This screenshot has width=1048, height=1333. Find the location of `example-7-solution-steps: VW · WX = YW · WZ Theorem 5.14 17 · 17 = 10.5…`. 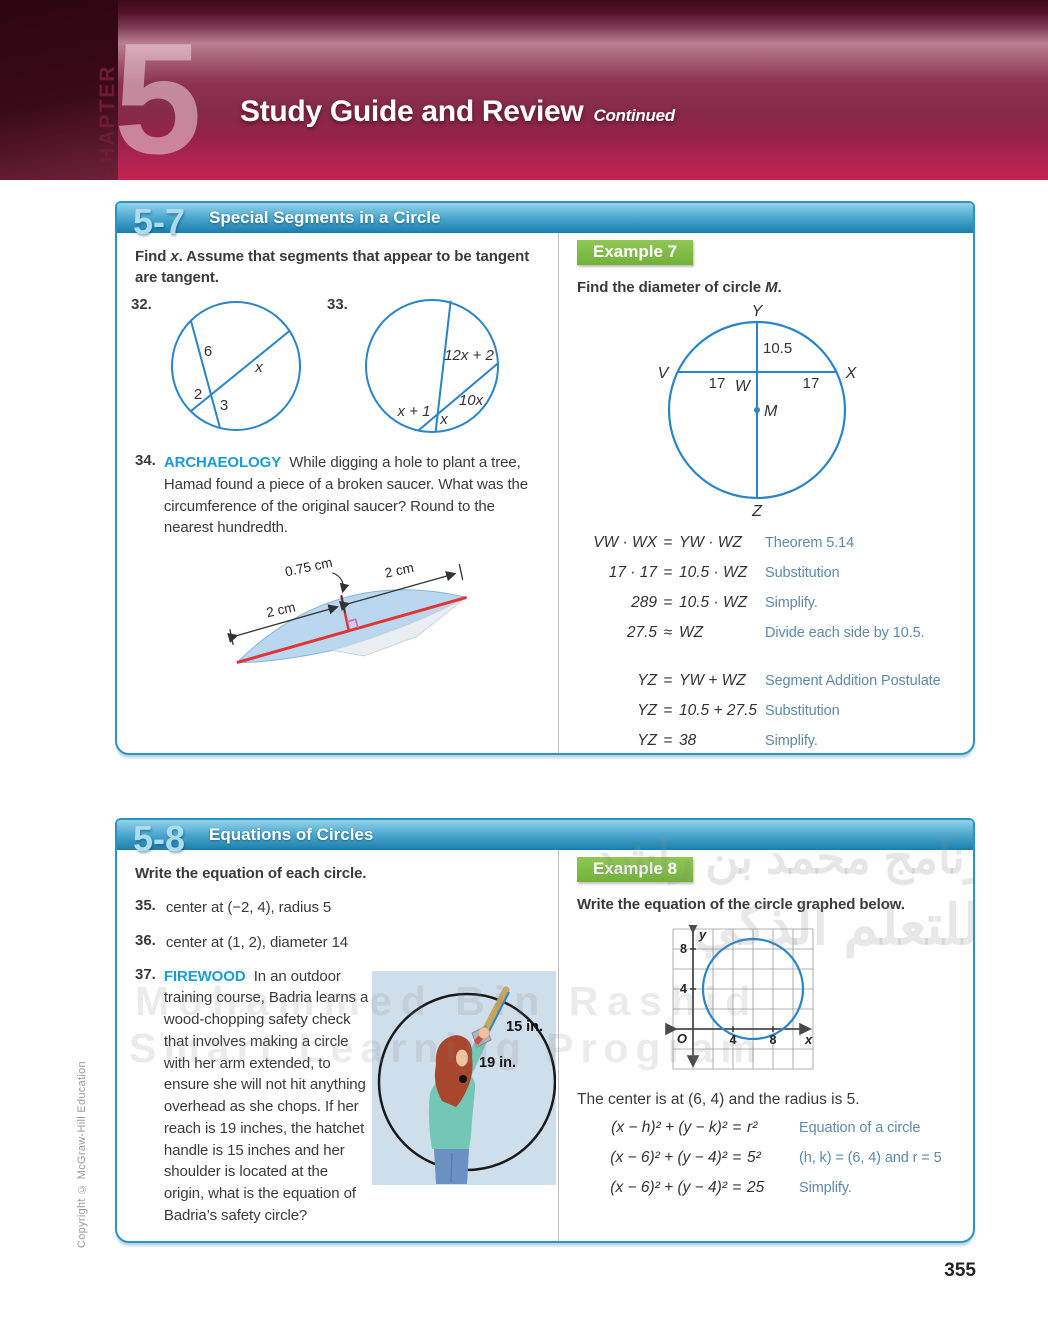

example-7-solution-steps: VW · WX = YW · WZ Theorem 5.14 17 · 17 = 10.5… is located at coordinates (775, 642).